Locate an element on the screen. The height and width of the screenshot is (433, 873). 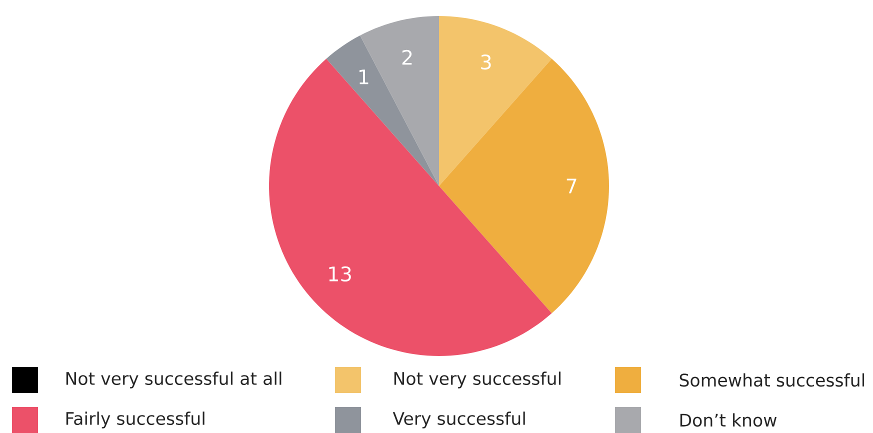
legend-label: Somewhat successful is located at coordinates (772, 380).